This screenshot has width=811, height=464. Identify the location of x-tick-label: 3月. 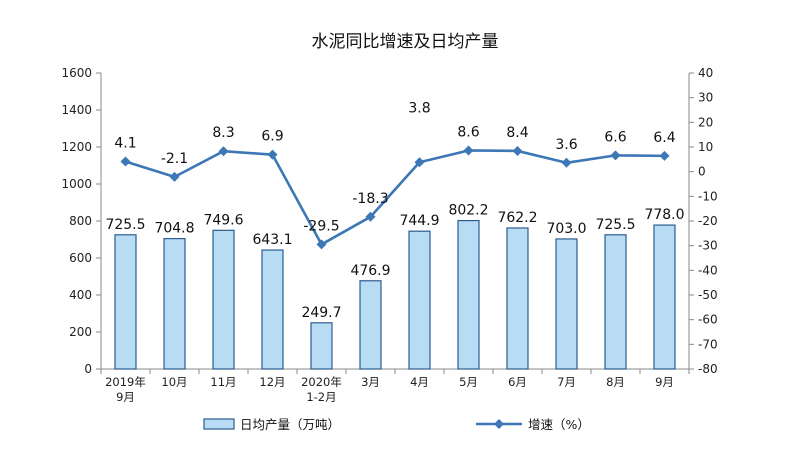
(370, 382).